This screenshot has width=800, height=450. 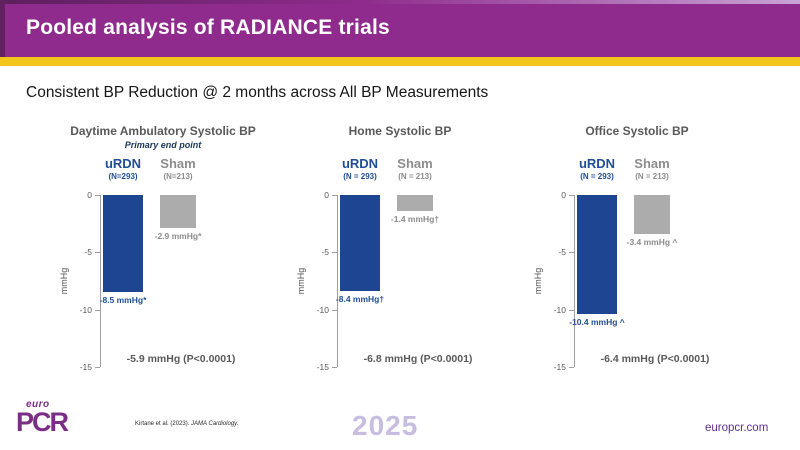 I want to click on website-link: europcr.com, so click(x=737, y=428).